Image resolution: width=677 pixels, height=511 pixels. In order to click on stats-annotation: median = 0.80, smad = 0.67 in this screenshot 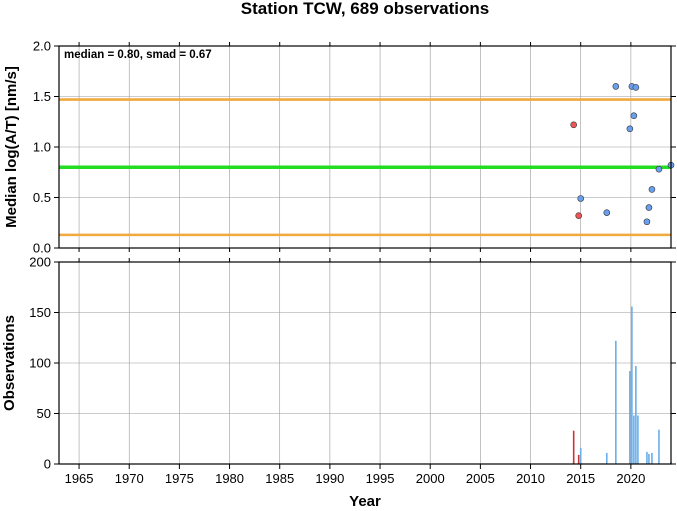, I will do `click(138, 55)`.